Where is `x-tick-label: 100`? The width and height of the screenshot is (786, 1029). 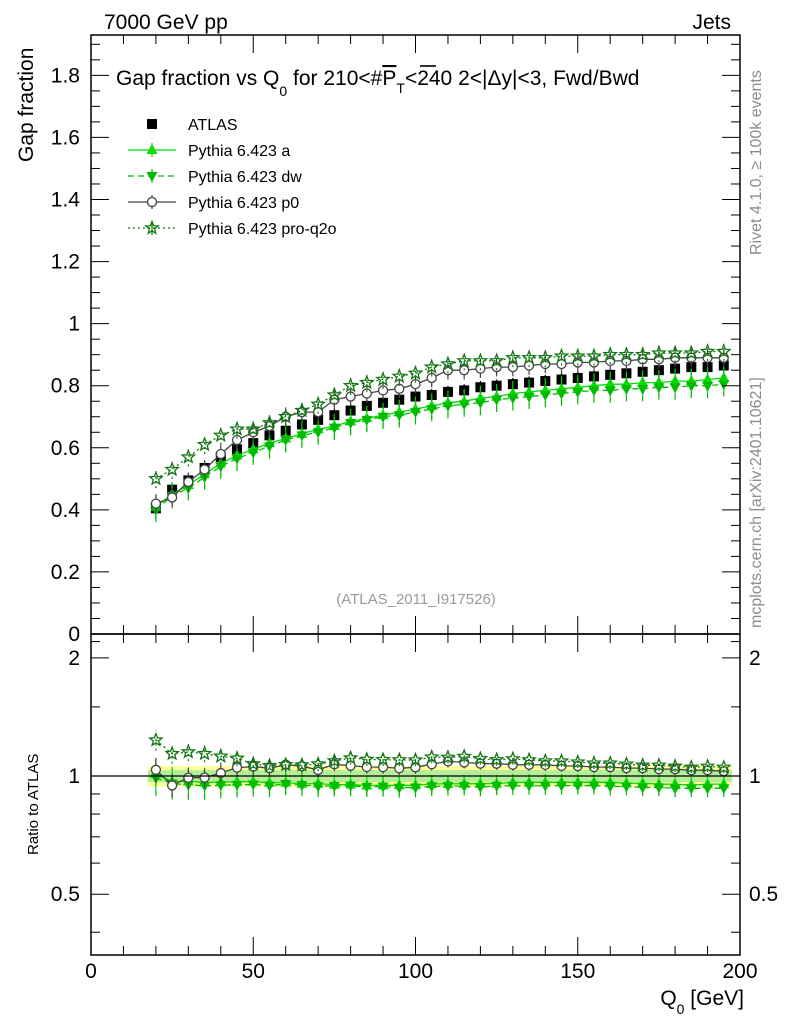
x-tick-label: 100 is located at coordinates (415, 971).